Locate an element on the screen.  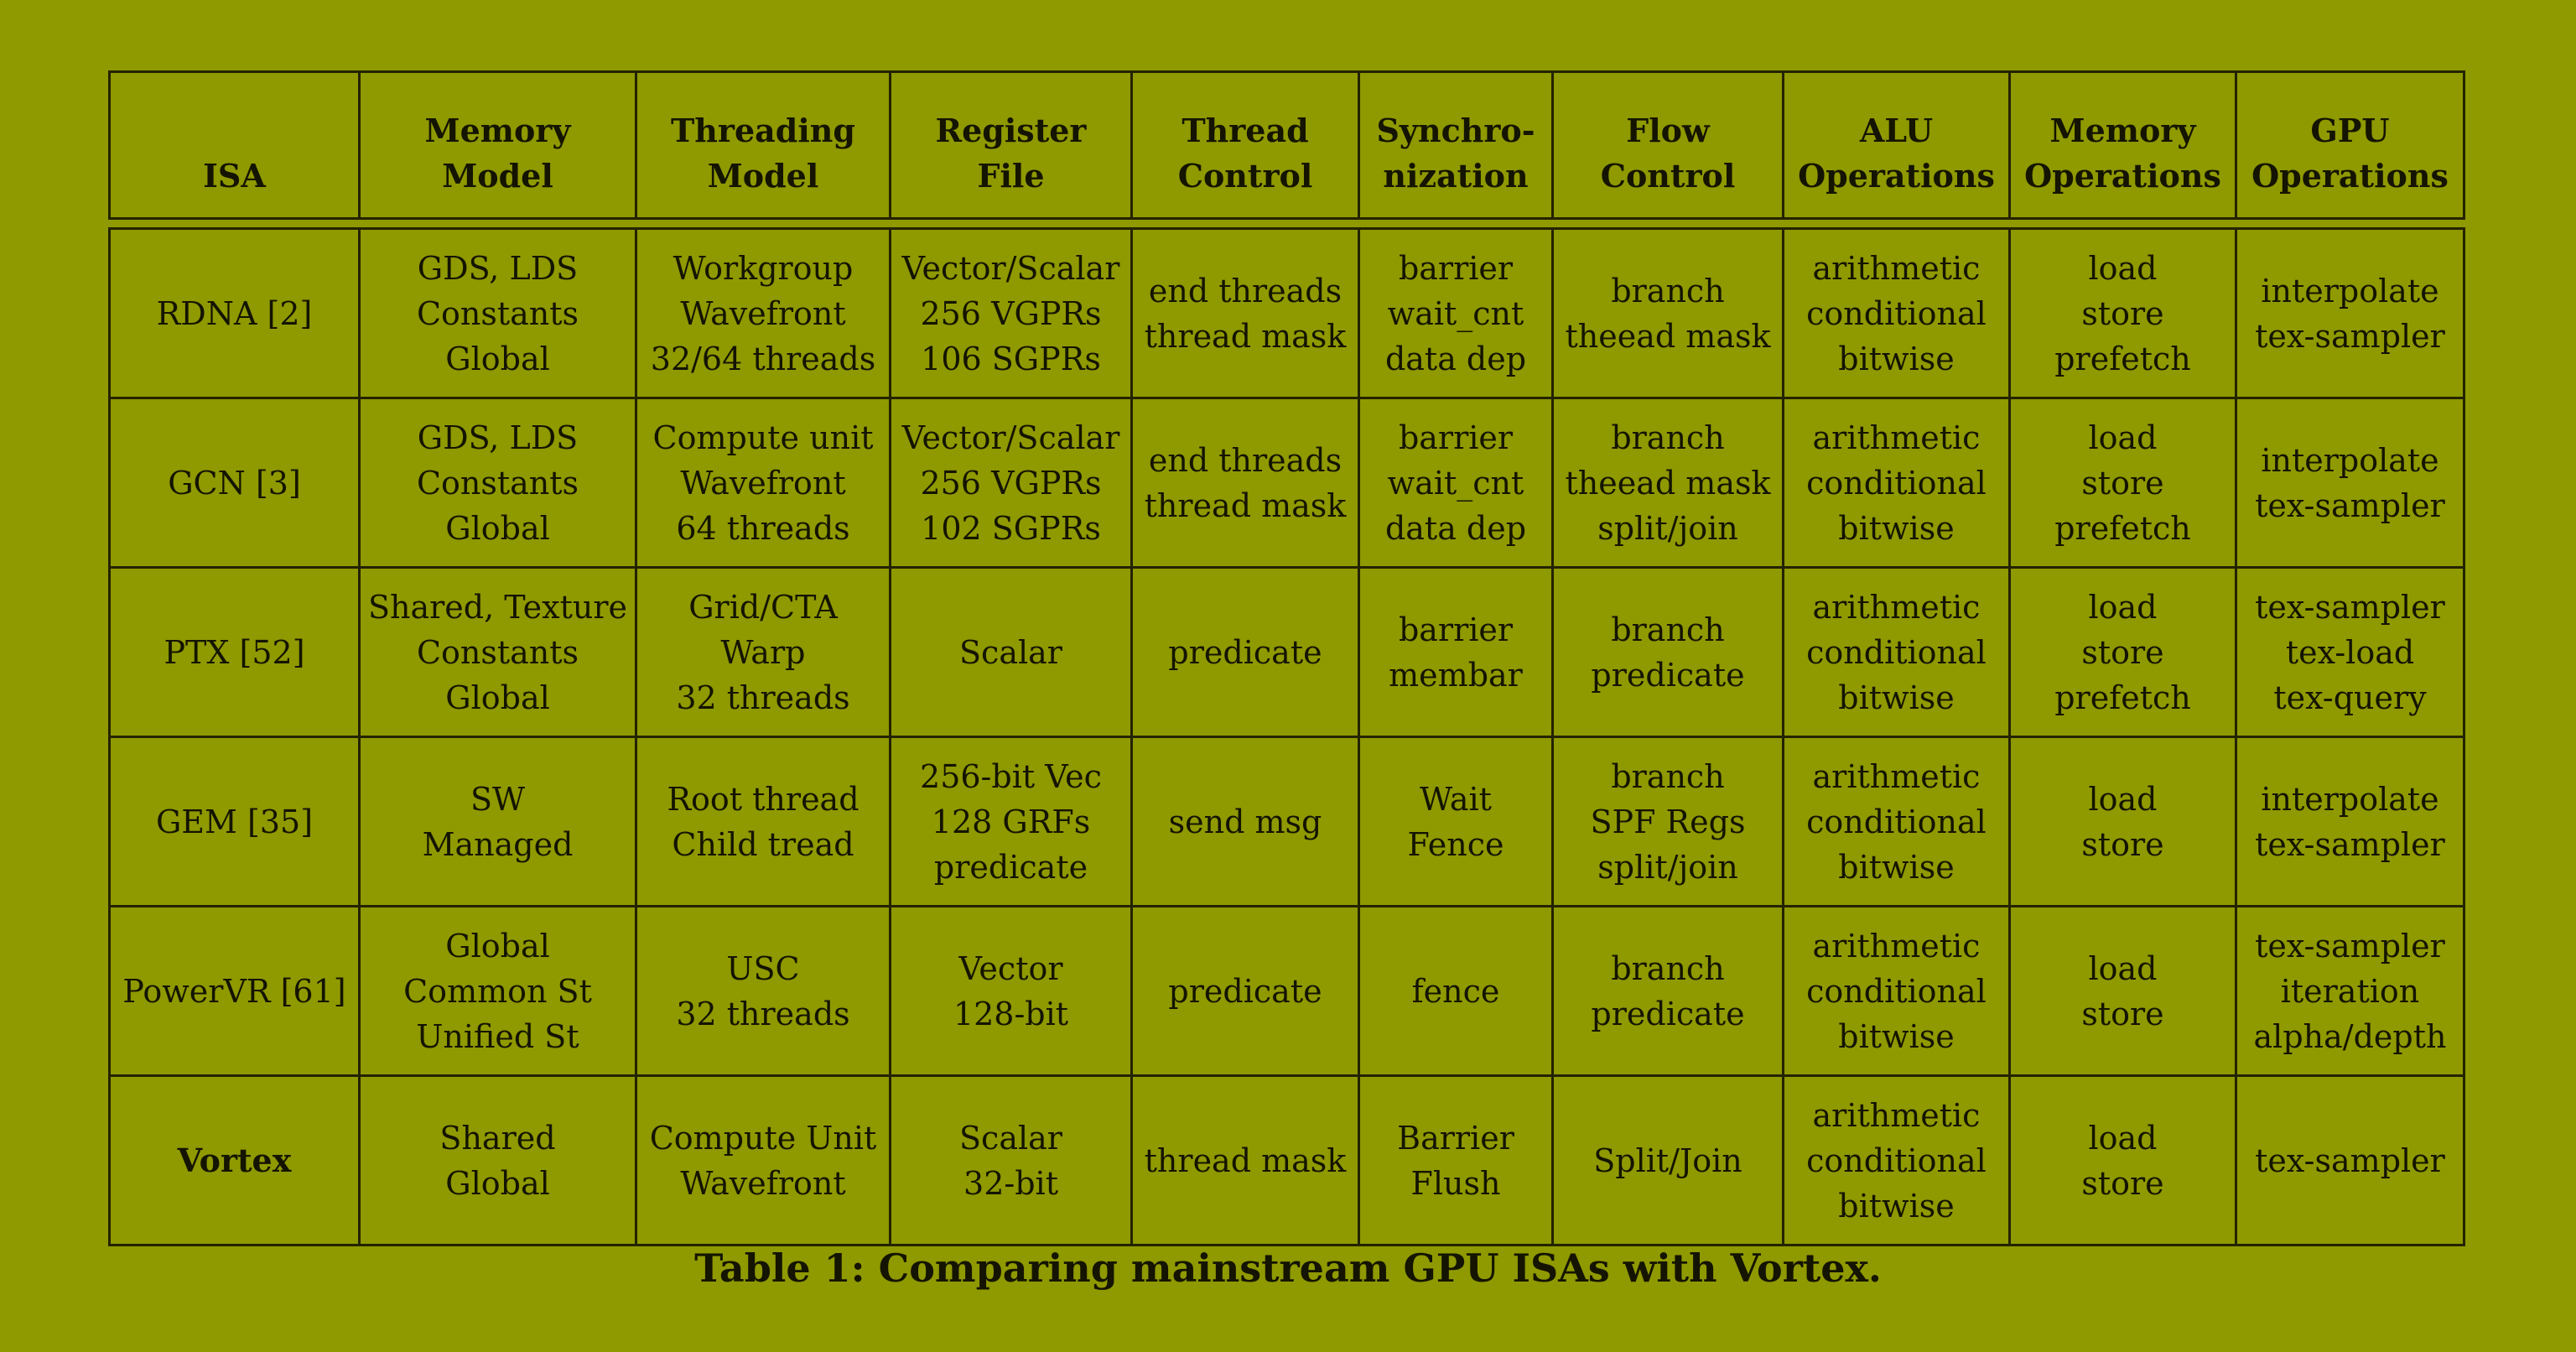
cell-line: Wait is located at coordinates (1456, 799).